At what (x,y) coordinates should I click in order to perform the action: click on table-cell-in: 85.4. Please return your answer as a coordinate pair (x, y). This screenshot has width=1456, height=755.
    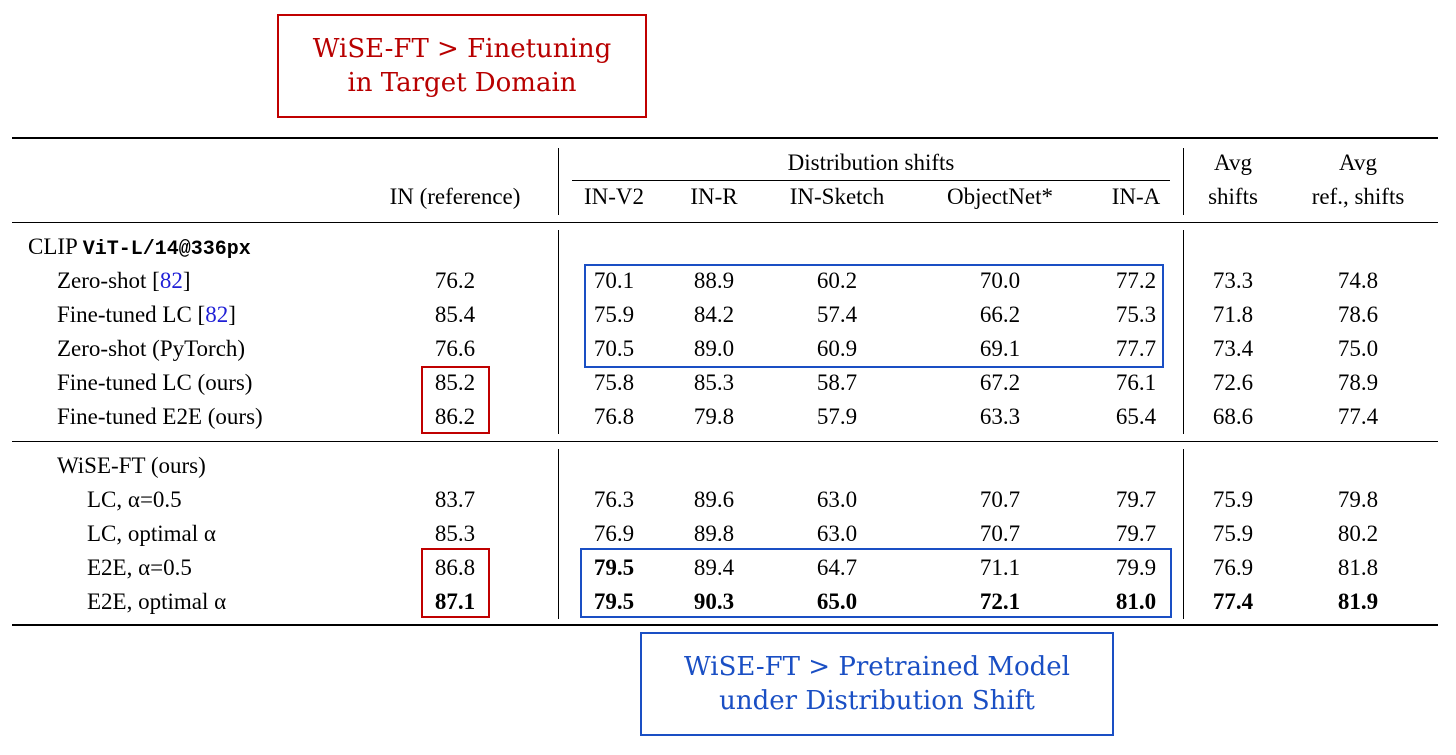
    Looking at the image, I should click on (455, 314).